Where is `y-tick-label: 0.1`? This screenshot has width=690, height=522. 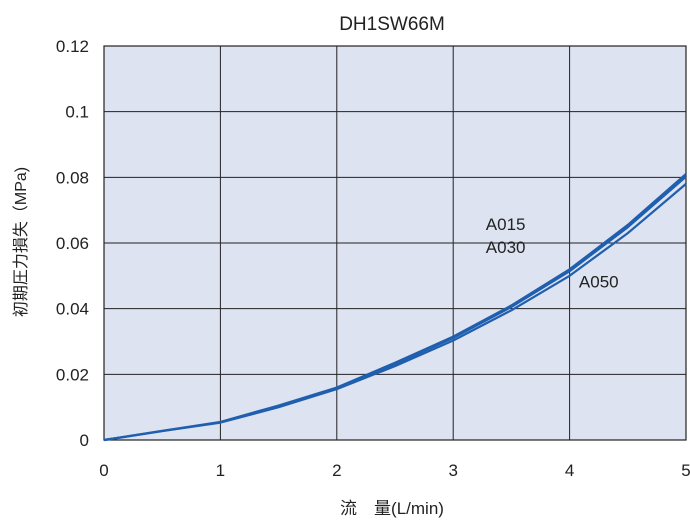 y-tick-label: 0.1 is located at coordinates (77, 112).